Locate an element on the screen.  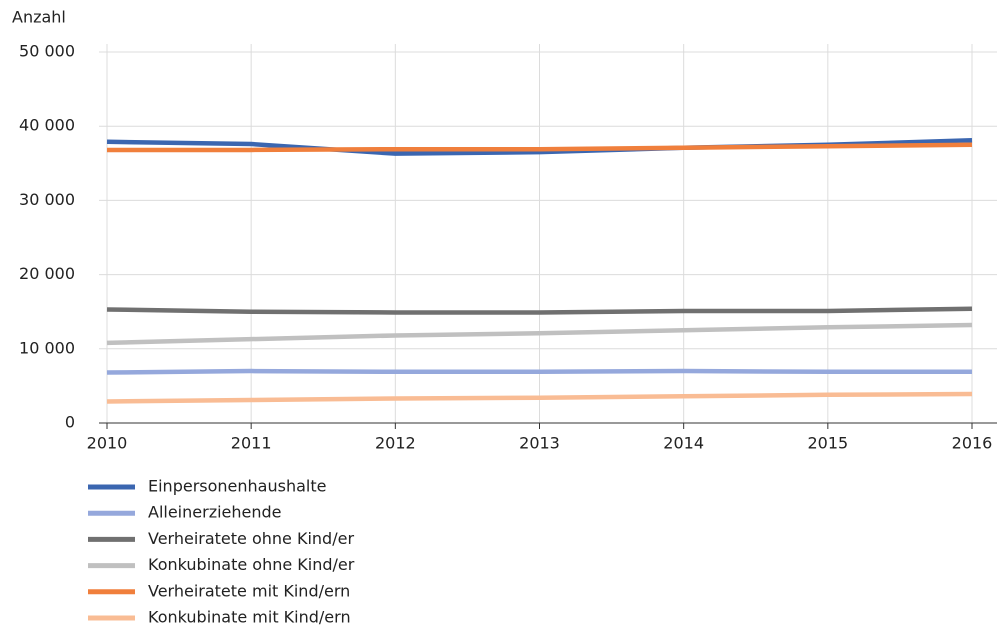
x-tick-label: 2014 is located at coordinates (683, 443).